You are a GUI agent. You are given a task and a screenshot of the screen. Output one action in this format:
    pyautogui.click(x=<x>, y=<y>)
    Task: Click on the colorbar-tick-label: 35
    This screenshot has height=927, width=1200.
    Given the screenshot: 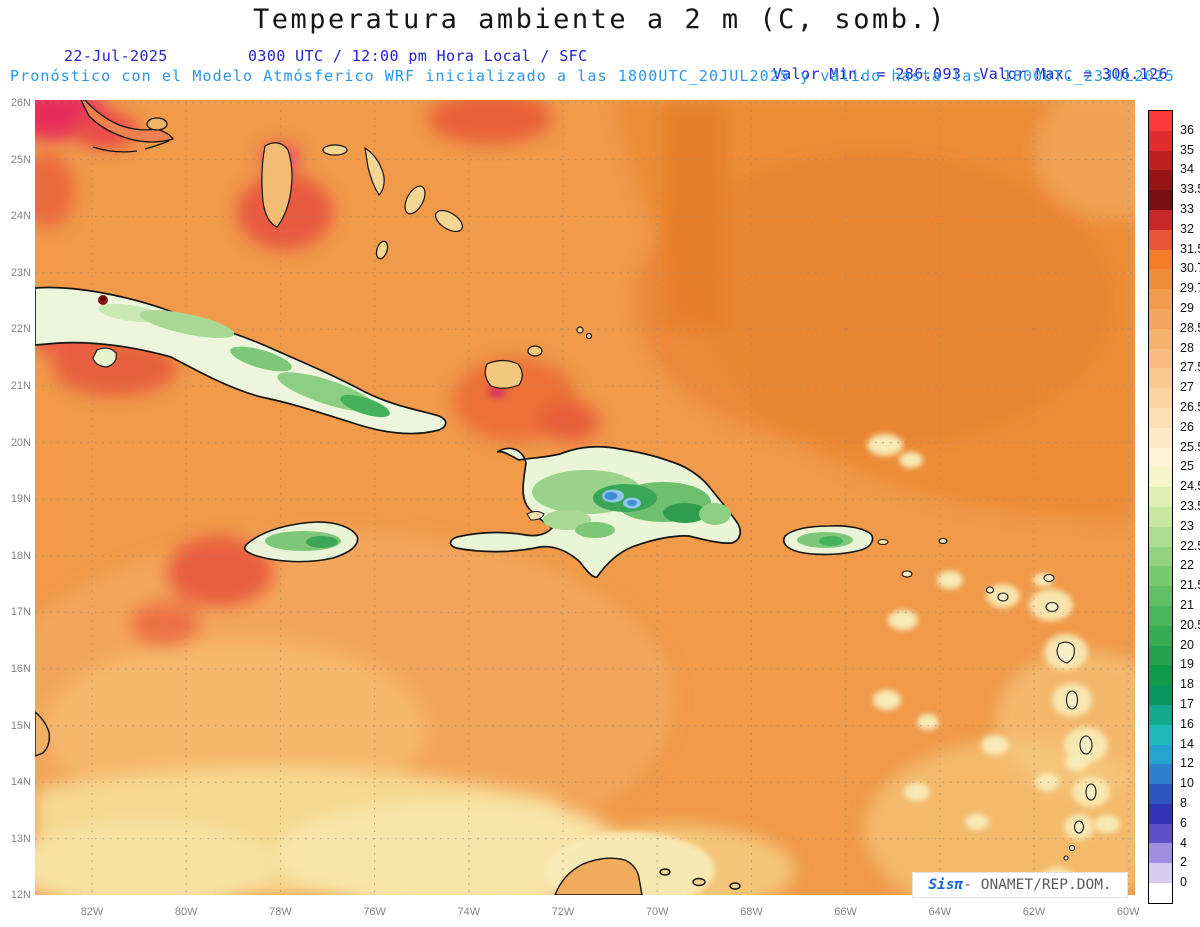 What is the action you would take?
    pyautogui.click(x=1187, y=149)
    